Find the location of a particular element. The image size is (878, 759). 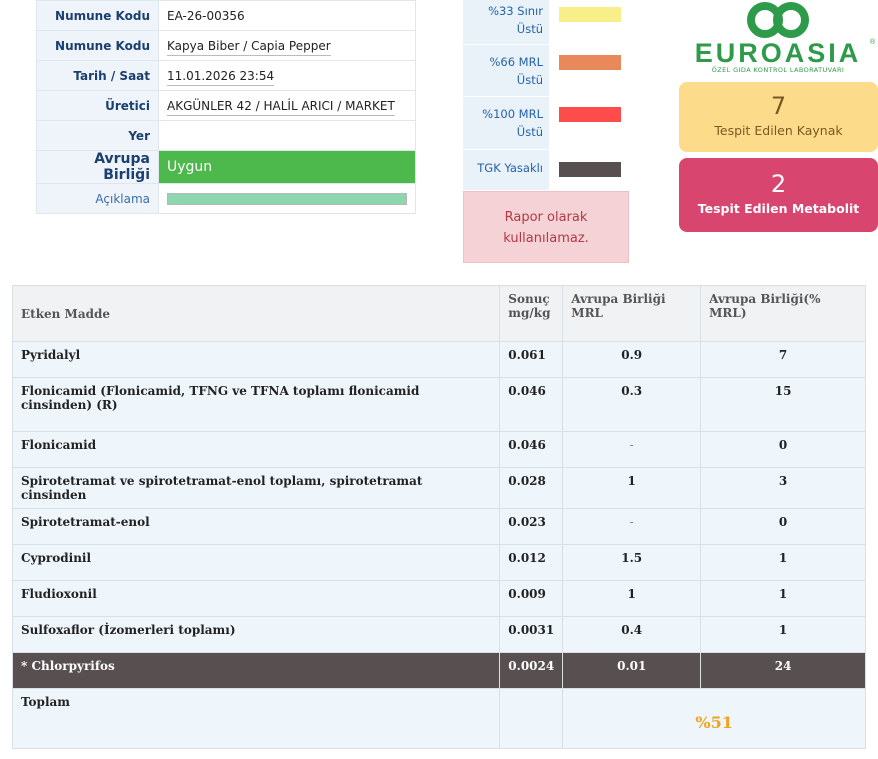

description-bar is located at coordinates (287, 198).